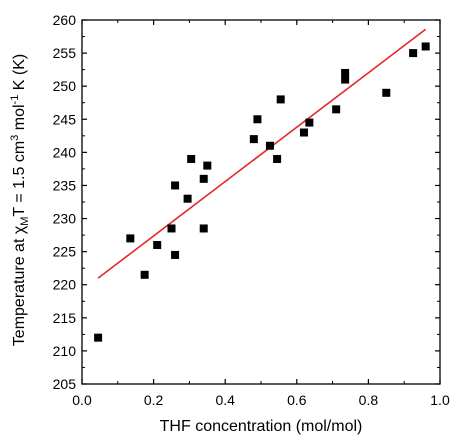  What do you see at coordinates (65, 53) in the screenshot?
I see `y-tick-label: 255` at bounding box center [65, 53].